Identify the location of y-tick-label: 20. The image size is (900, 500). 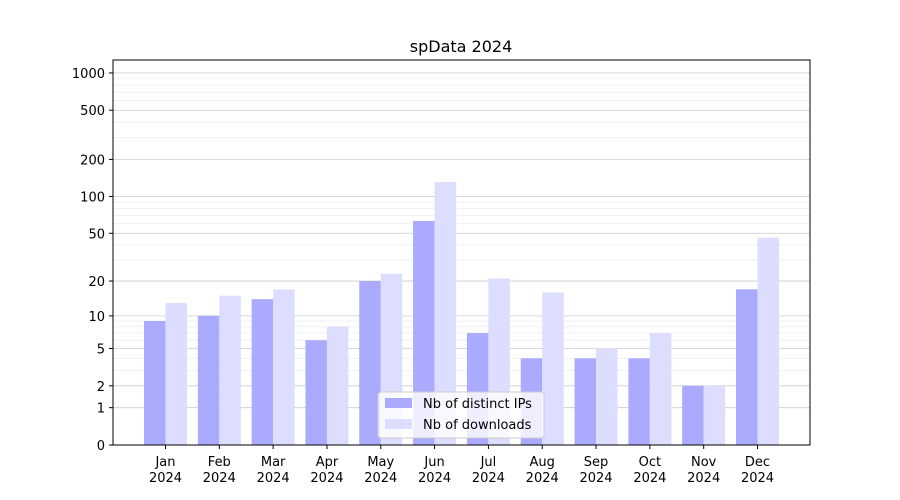
(96, 282).